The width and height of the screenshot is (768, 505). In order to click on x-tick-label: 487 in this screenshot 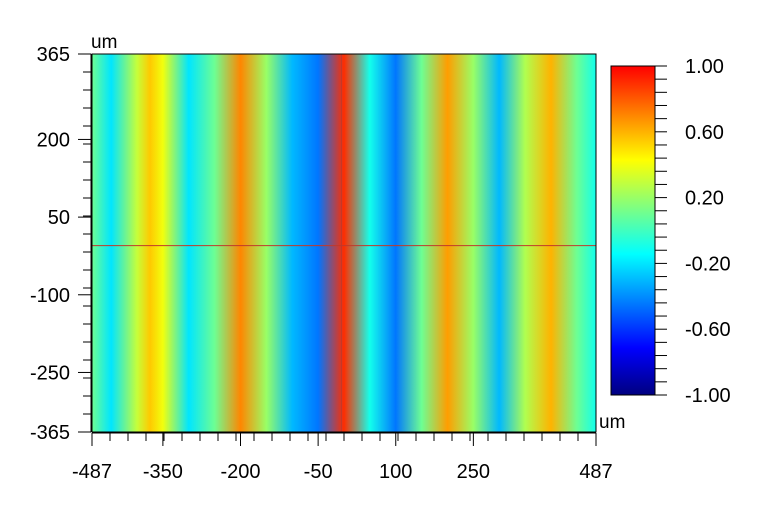, I will do `click(595, 472)`.